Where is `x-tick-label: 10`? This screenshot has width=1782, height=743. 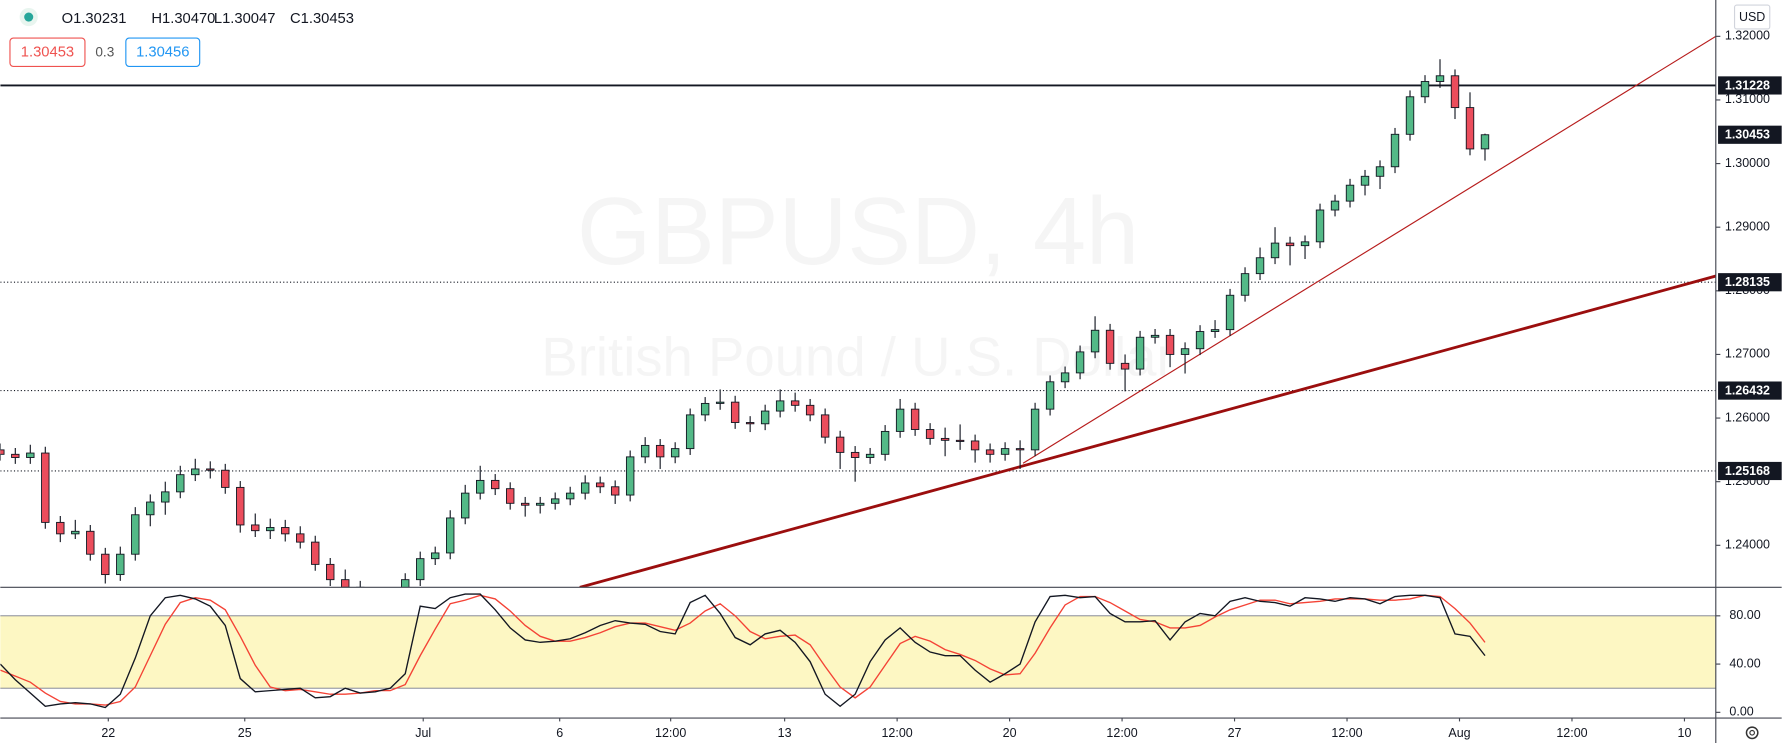
x-tick-label: 10 is located at coordinates (1685, 733).